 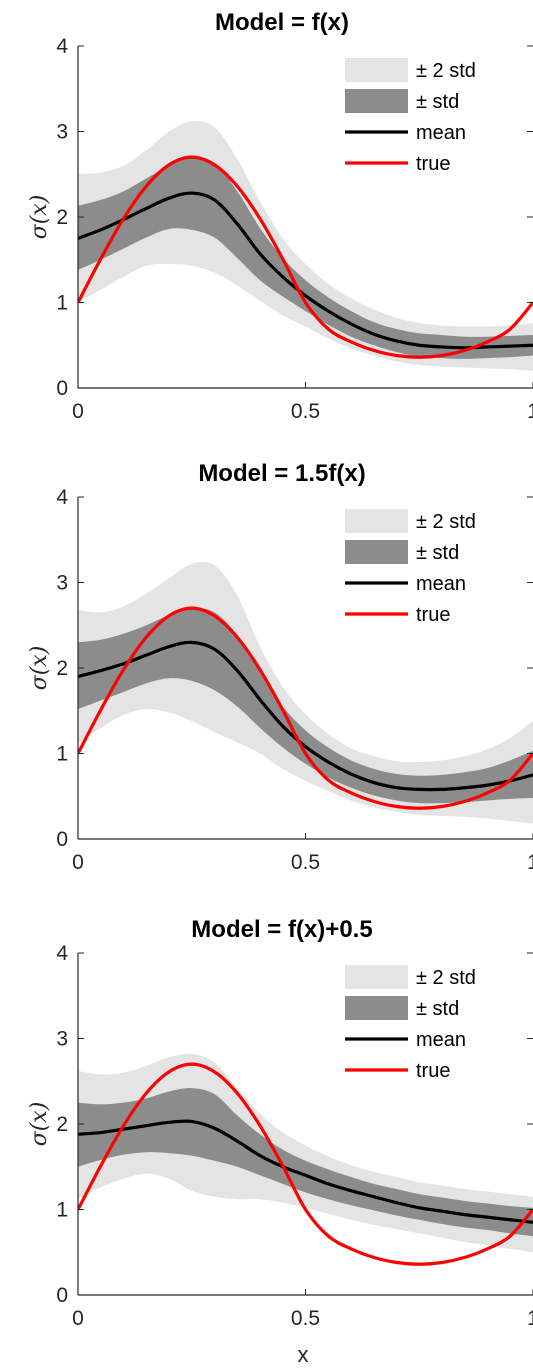 What do you see at coordinates (282, 22) in the screenshot?
I see `chart-title: Model = f(x)` at bounding box center [282, 22].